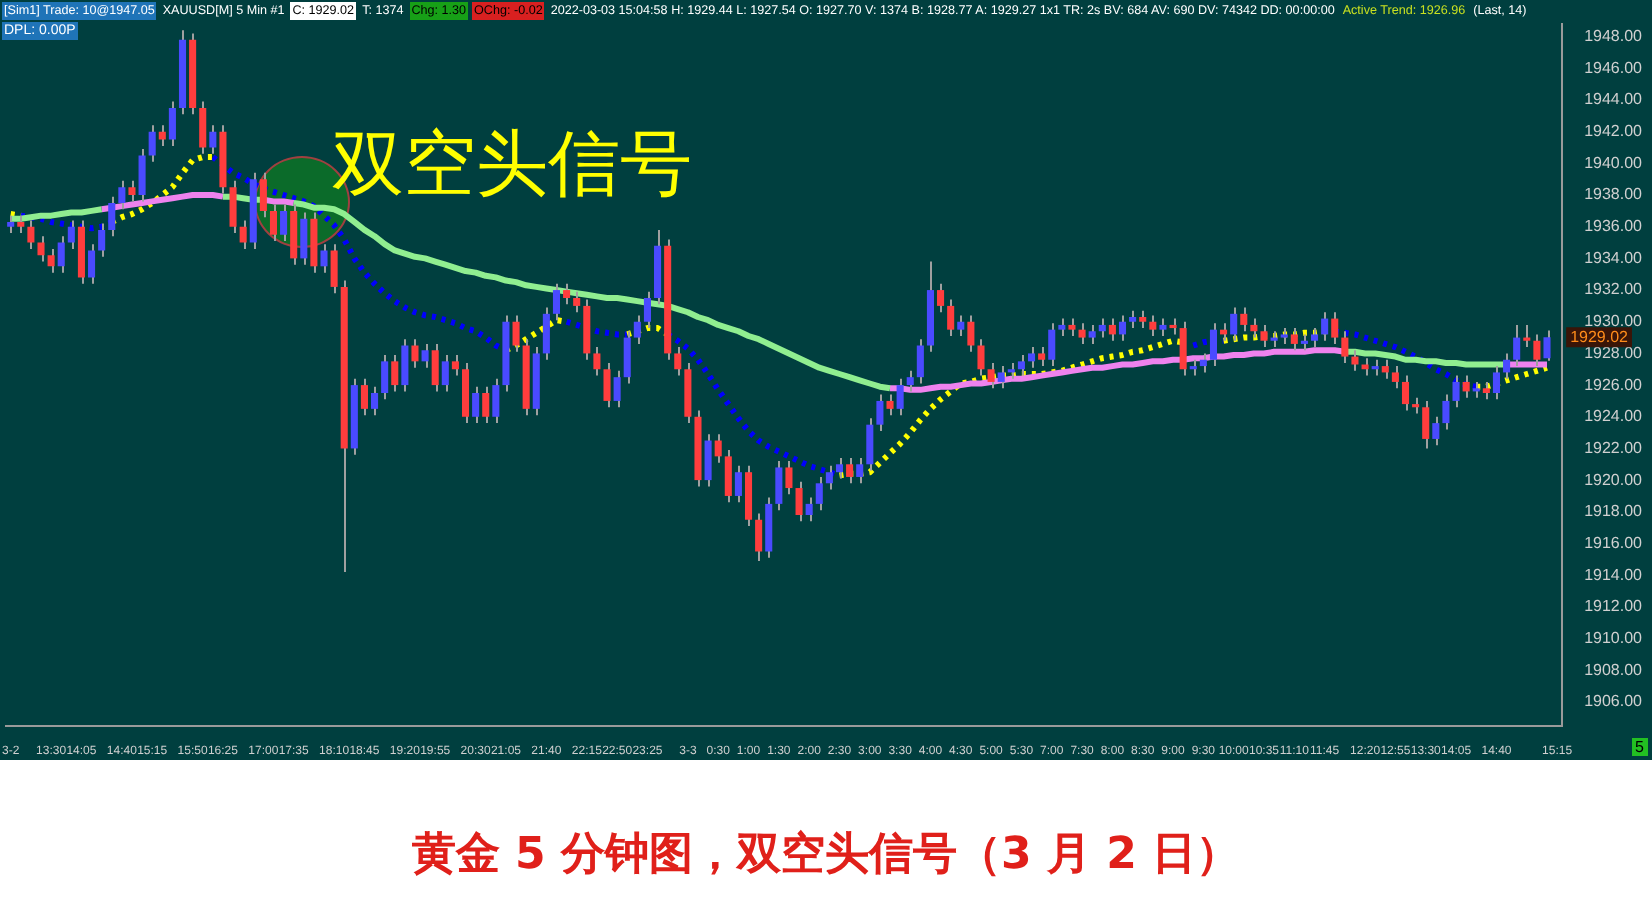 This screenshot has height=912, width=1652. What do you see at coordinates (1614, 194) in the screenshot?
I see `y-tick-label: 1938.00` at bounding box center [1614, 194].